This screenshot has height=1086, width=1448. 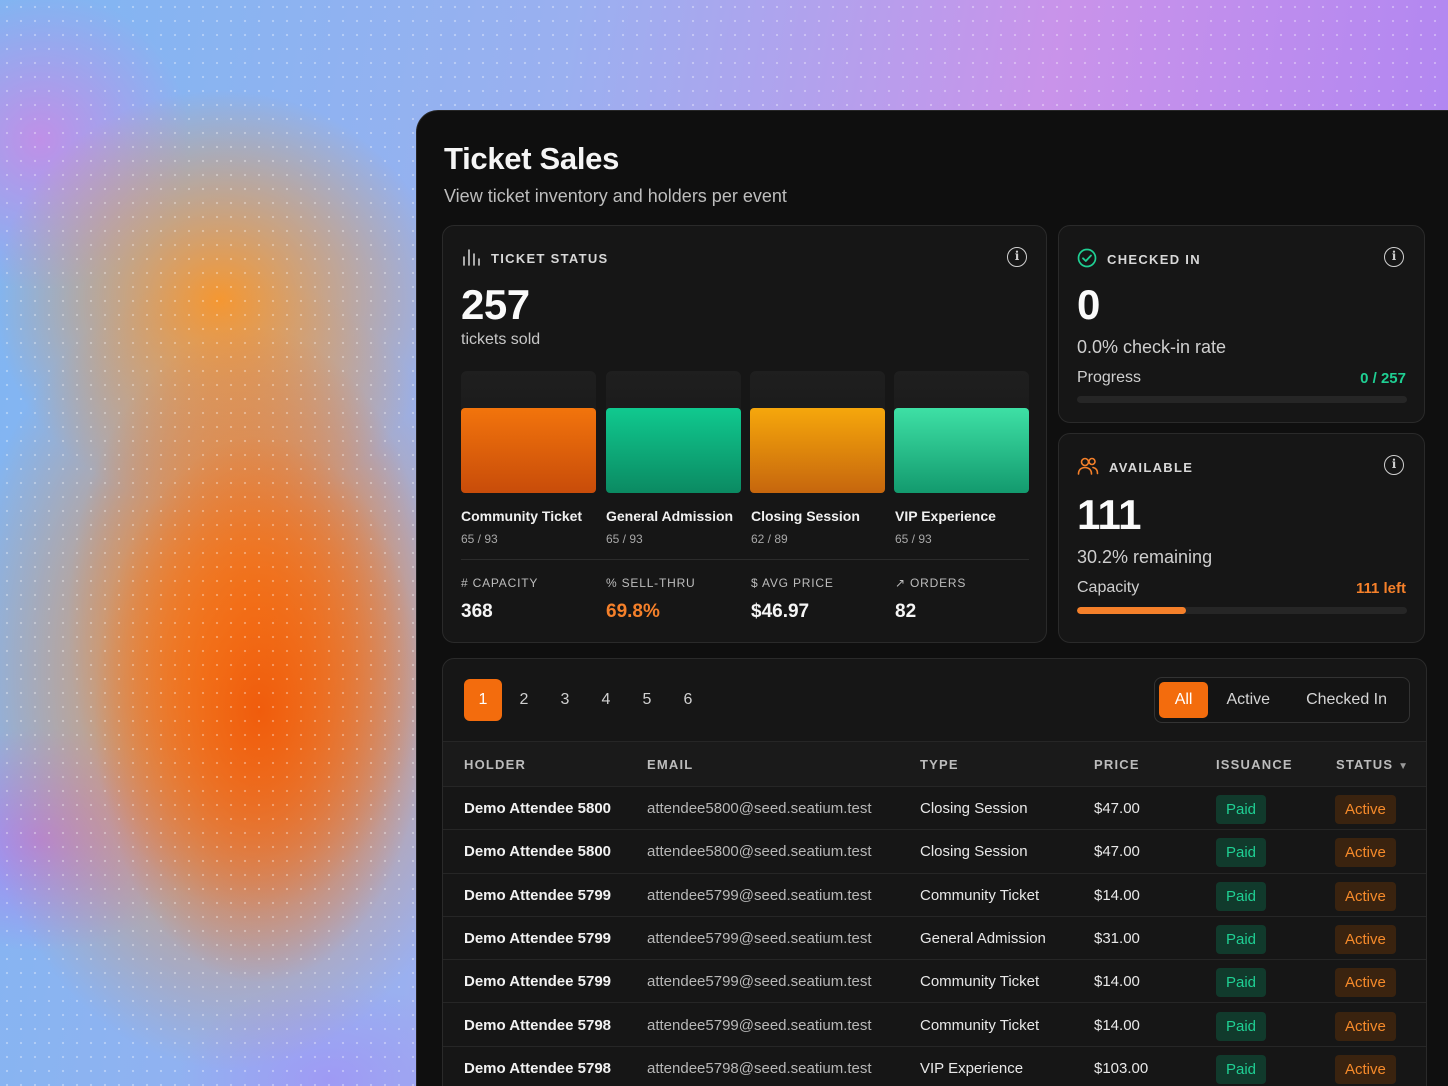 I want to click on ticket-status-header: TICKET STATUS, so click(x=535, y=258).